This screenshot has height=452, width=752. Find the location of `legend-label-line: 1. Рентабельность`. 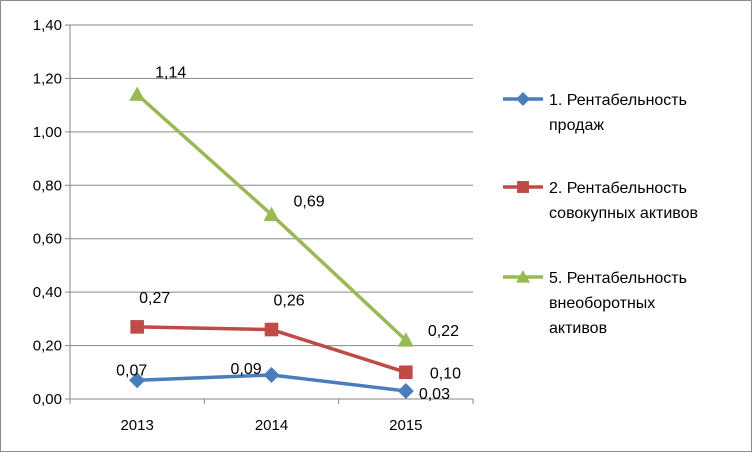

legend-label-line: 1. Рентабельность is located at coordinates (618, 100).